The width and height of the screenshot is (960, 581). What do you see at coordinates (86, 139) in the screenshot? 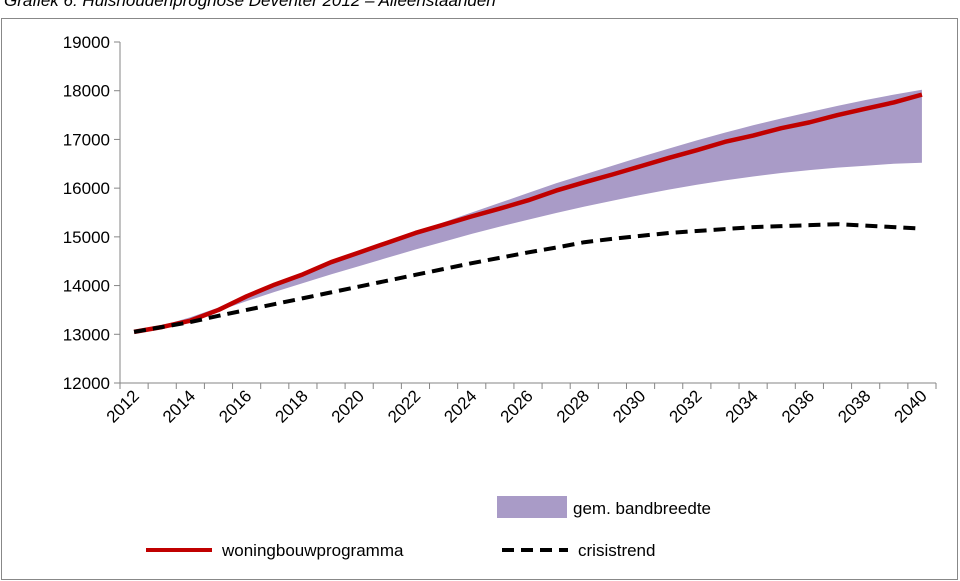
I see `y-tick-label: 17000` at bounding box center [86, 139].